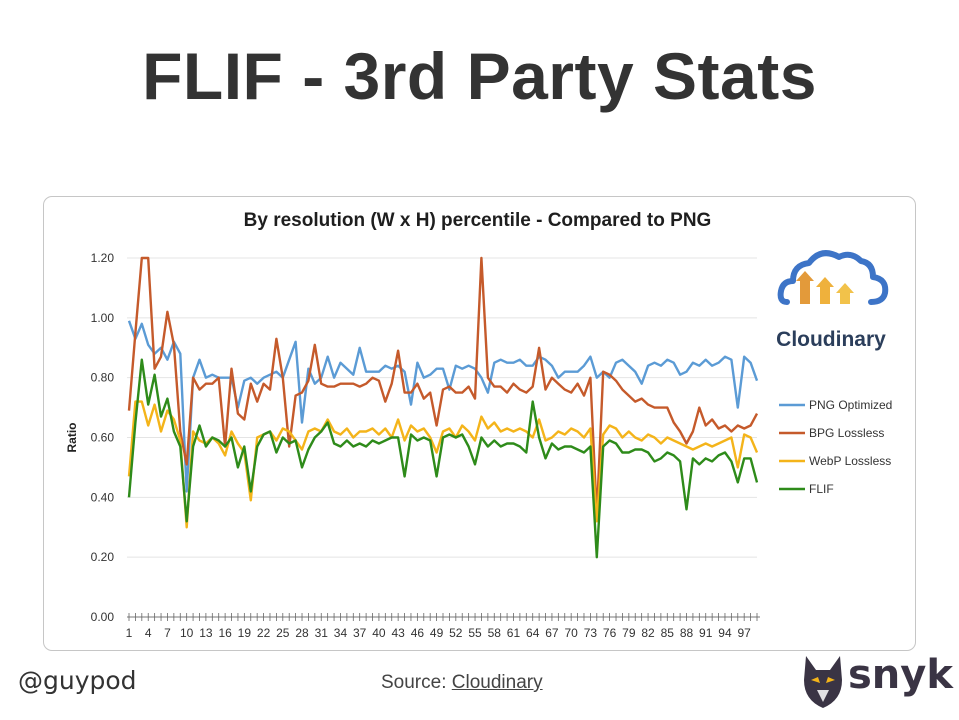  I want to click on x-tick-label: 43, so click(398, 633).